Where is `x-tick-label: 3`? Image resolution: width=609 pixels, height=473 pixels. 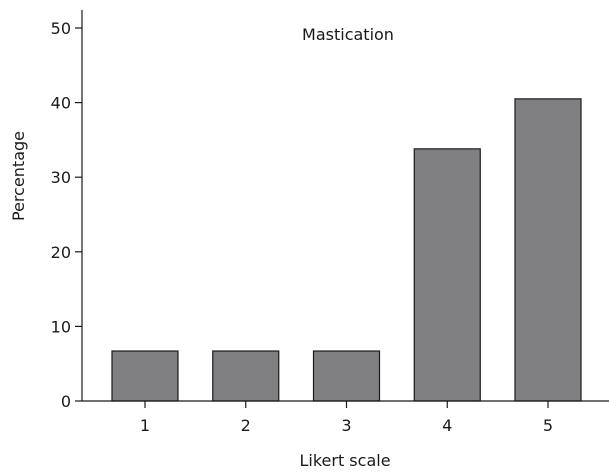
x-tick-label: 3 is located at coordinates (346, 425).